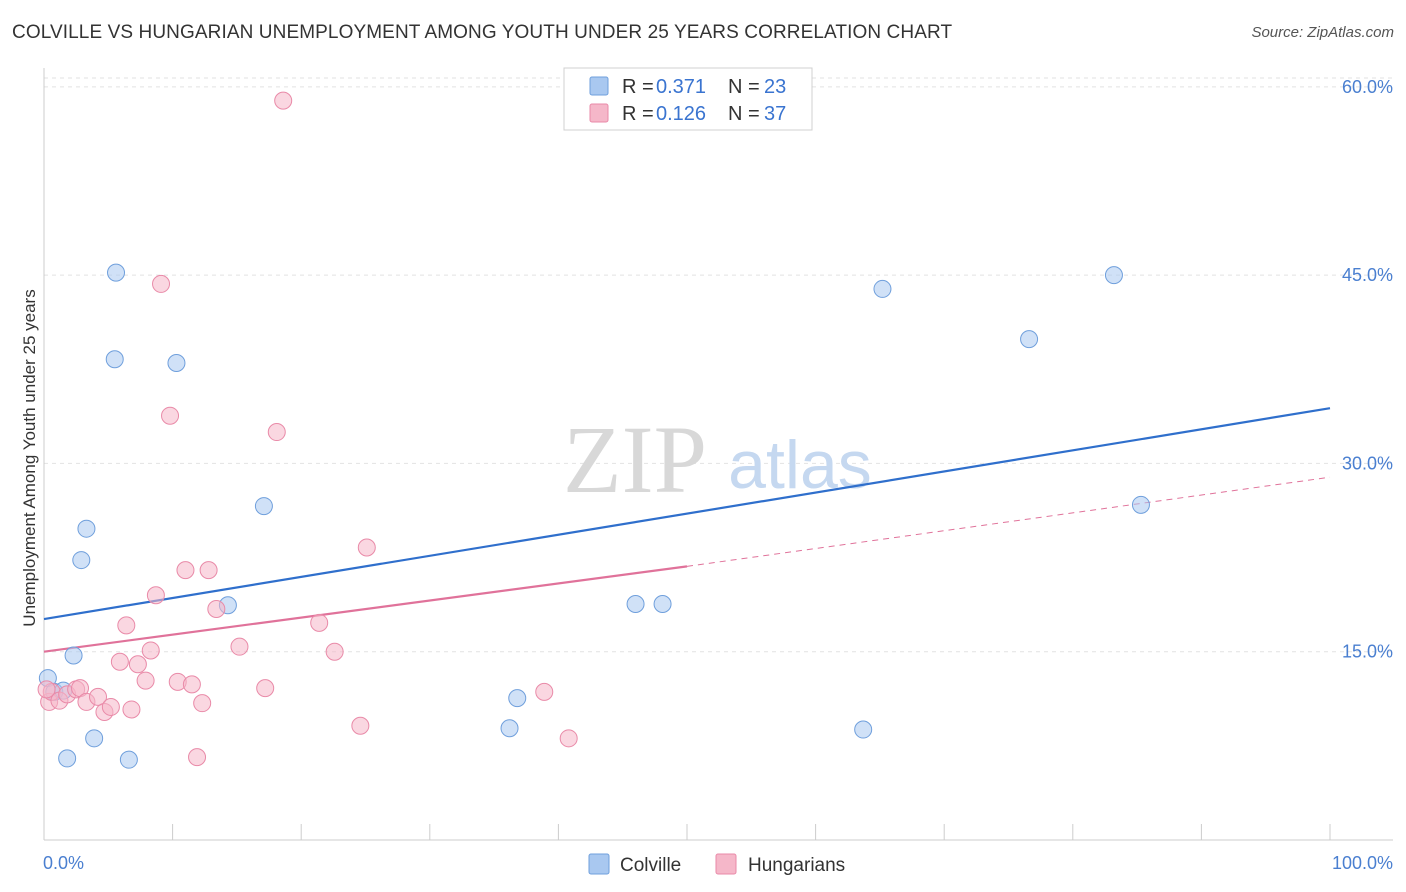  What do you see at coordinates (599, 864) in the screenshot?
I see `series-legend-swatch-colville` at bounding box center [599, 864].